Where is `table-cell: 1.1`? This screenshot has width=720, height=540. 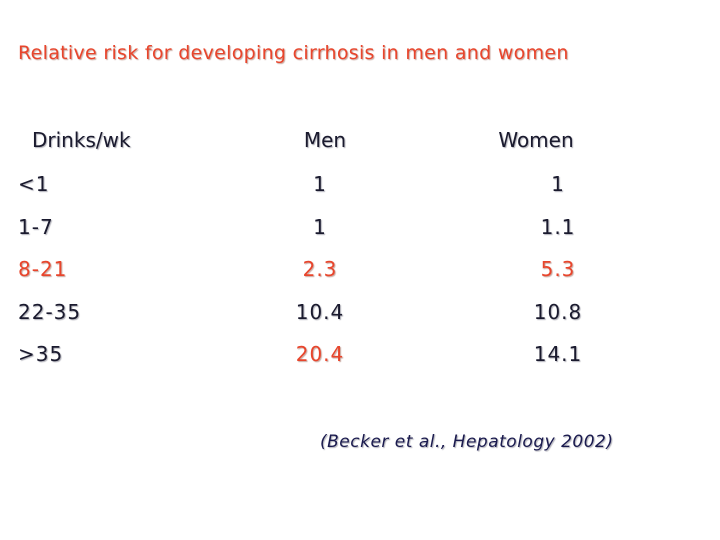 table-cell: 1.1 is located at coordinates (558, 227).